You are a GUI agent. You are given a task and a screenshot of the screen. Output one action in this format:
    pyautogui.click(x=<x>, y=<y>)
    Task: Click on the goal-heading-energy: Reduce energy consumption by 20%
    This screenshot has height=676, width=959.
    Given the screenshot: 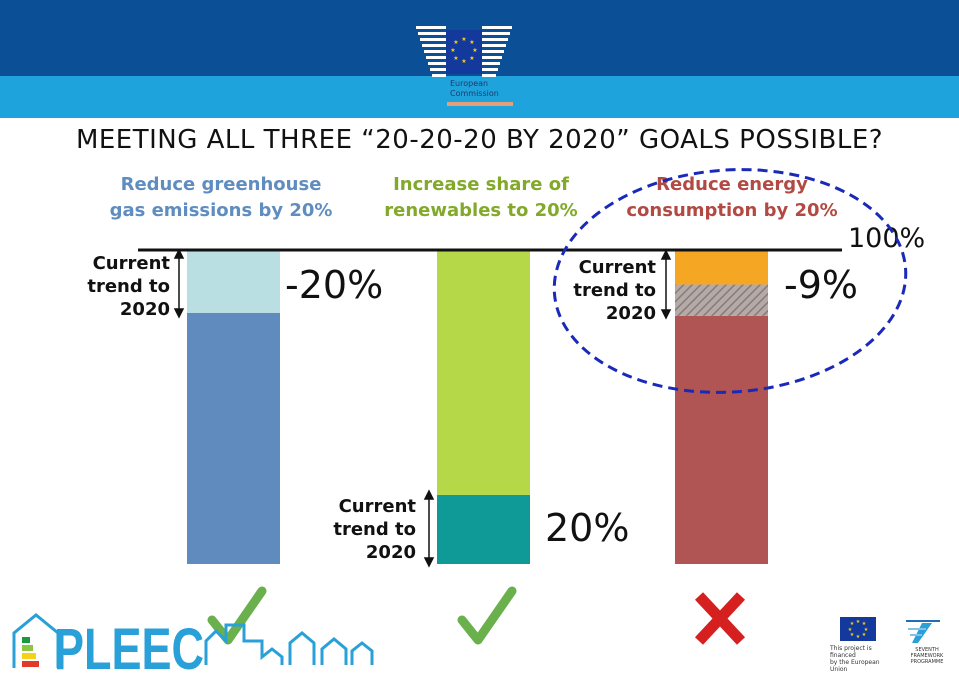 What is the action you would take?
    pyautogui.click(x=732, y=198)
    